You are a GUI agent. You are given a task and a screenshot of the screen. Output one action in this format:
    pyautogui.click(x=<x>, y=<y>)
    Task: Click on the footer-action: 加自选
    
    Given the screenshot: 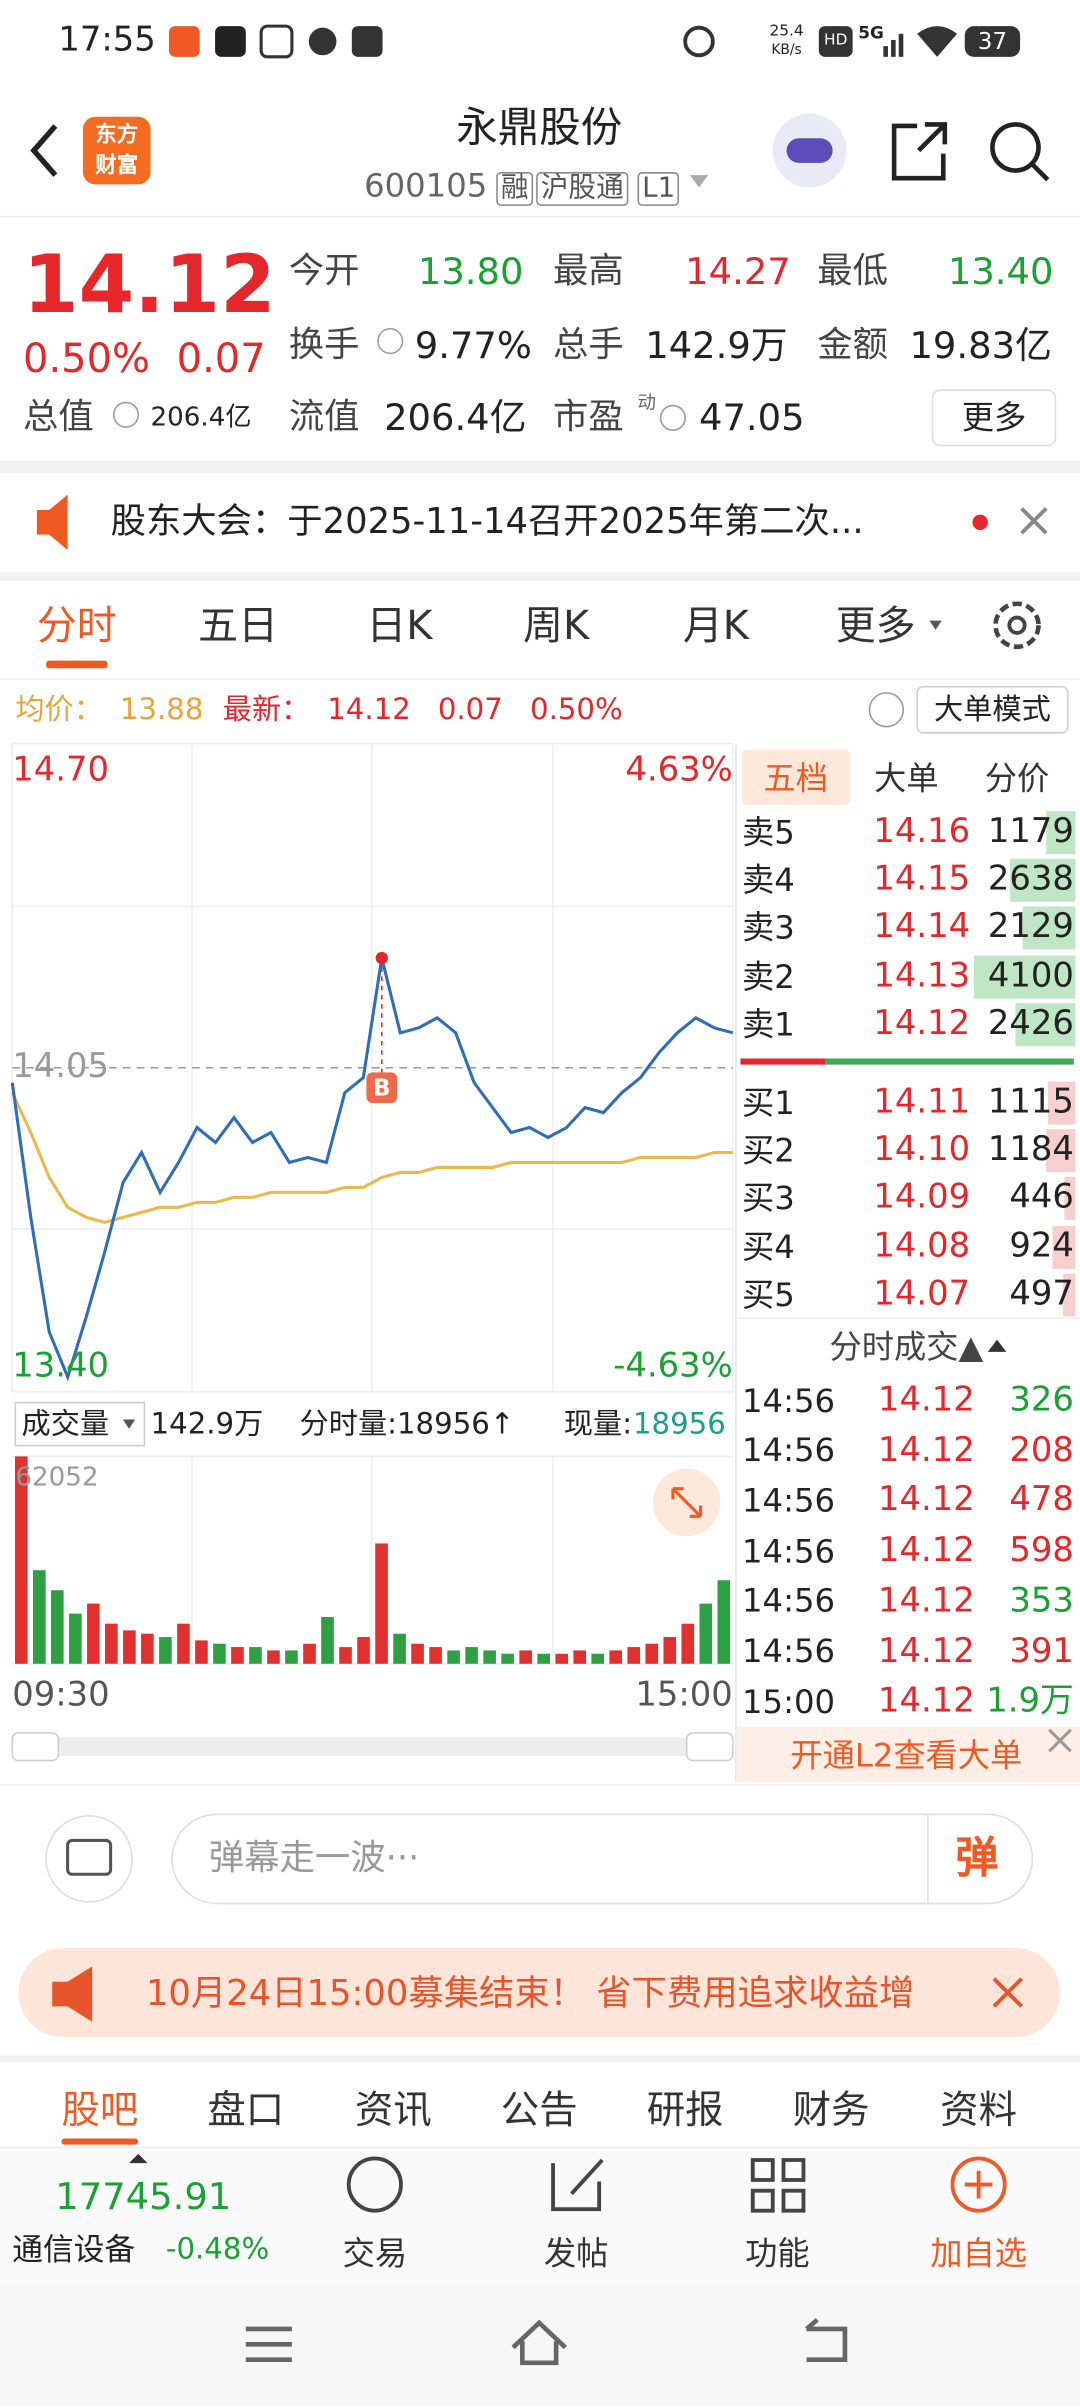 What is the action you would take?
    pyautogui.click(x=978, y=2253)
    